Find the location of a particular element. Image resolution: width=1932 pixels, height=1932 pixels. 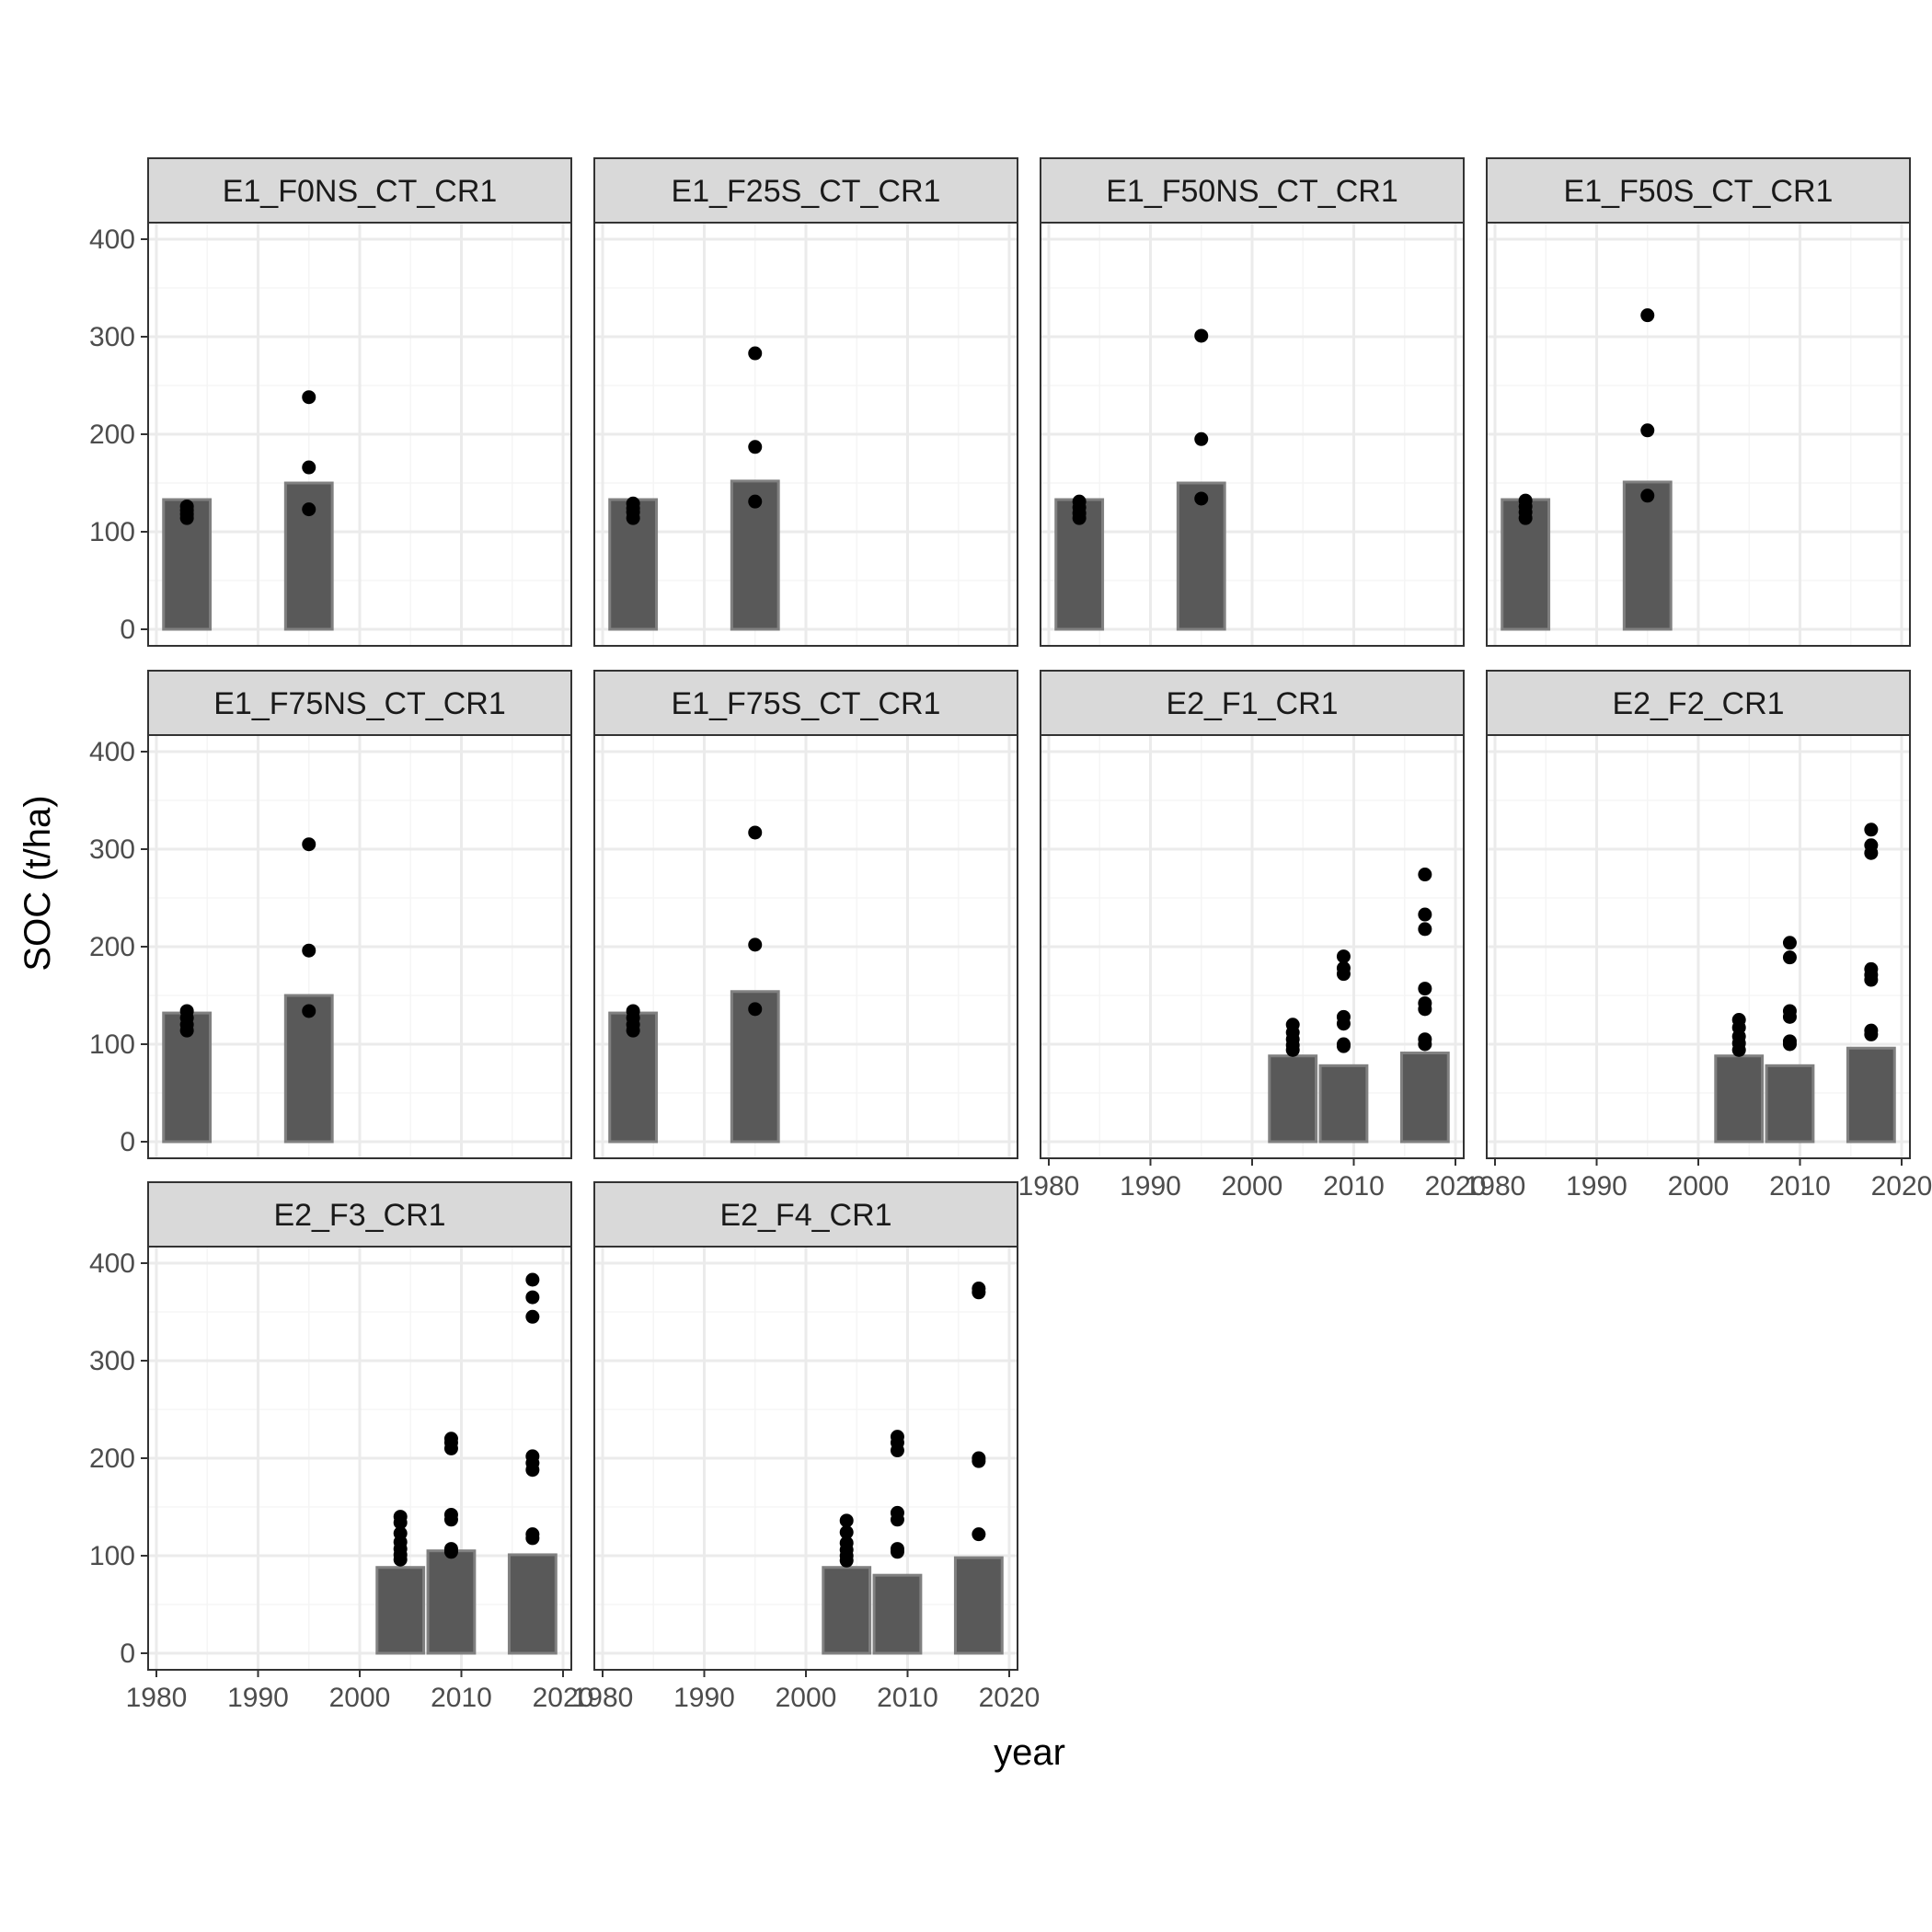

facet-strip-label: E1_F25S_CT_CR1 is located at coordinates (806, 191).